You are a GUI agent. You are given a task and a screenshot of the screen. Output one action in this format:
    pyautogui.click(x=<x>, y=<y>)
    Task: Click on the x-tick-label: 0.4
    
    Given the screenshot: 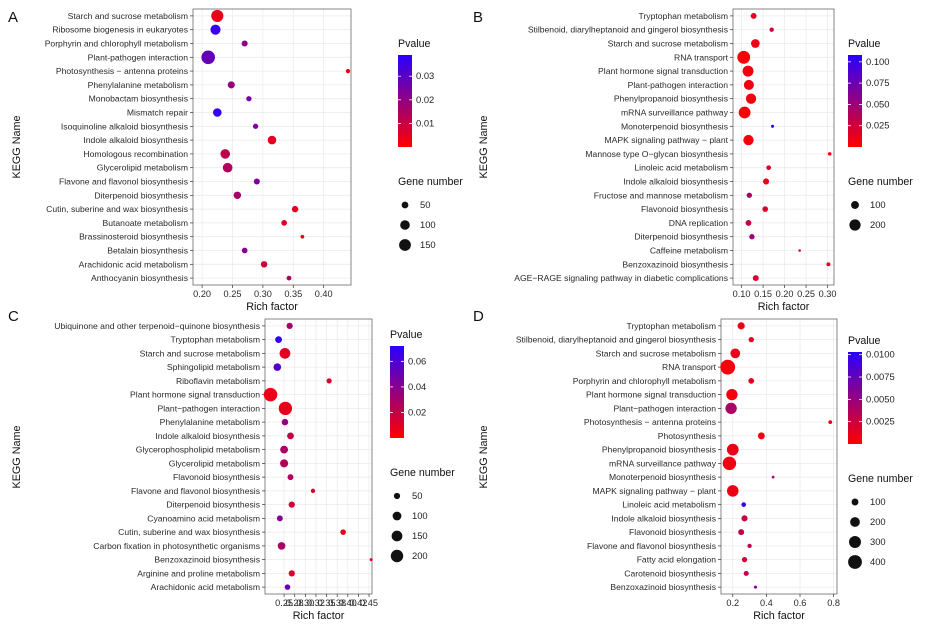 What is the action you would take?
    pyautogui.click(x=766, y=603)
    